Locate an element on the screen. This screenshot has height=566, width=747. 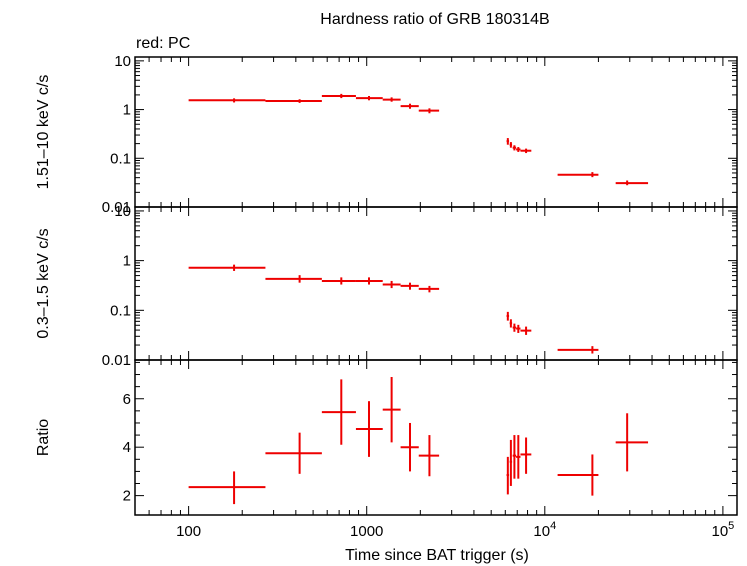
y-tick-label: 2 is located at coordinates (127, 496).